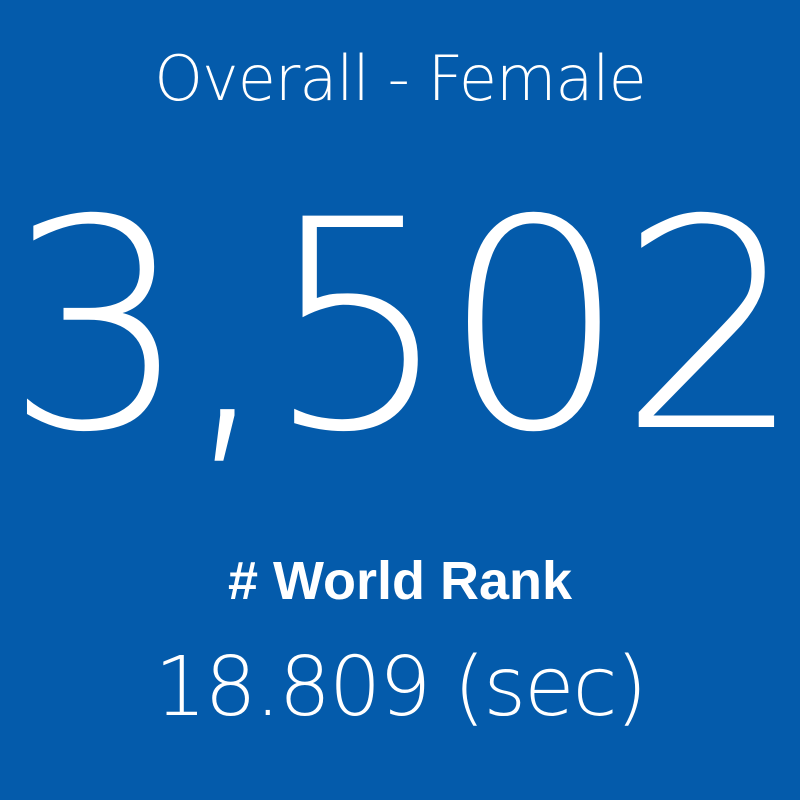 The height and width of the screenshot is (800, 800). Describe the element at coordinates (400, 687) in the screenshot. I see `time-value: 18.809 (sec)` at that location.